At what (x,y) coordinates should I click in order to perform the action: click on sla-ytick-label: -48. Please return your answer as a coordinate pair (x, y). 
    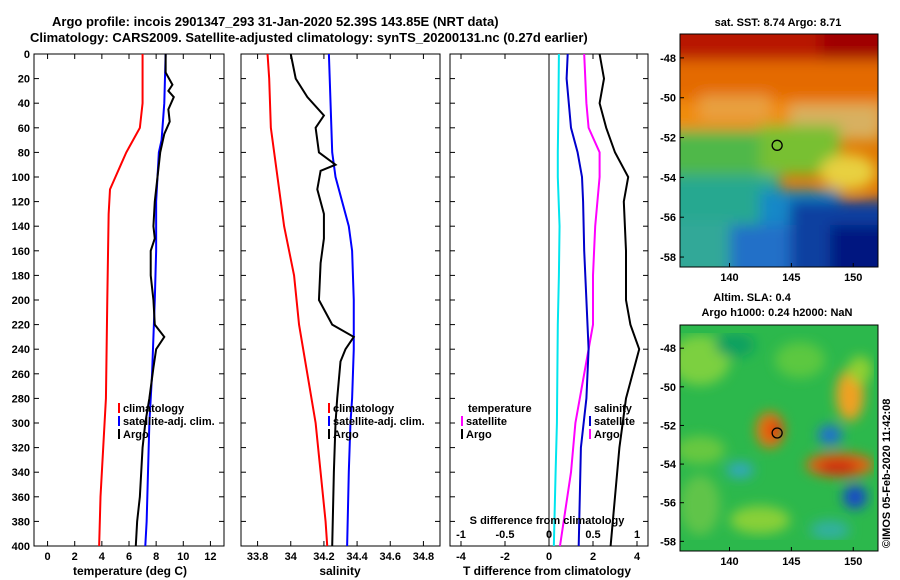
    Looking at the image, I should click on (668, 349).